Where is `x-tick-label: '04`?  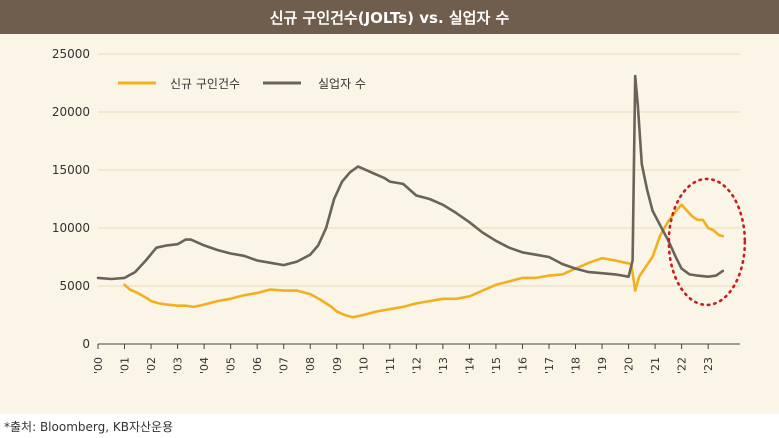
x-tick-label: '04 is located at coordinates (204, 365).